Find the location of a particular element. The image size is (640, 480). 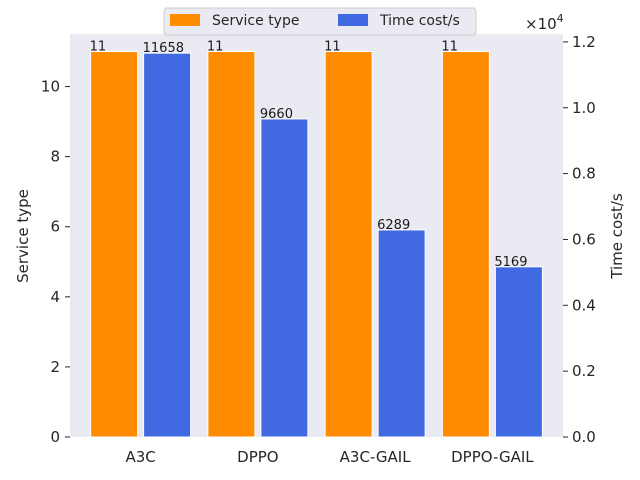

y-left-tick-label: 2 is located at coordinates (55, 367).